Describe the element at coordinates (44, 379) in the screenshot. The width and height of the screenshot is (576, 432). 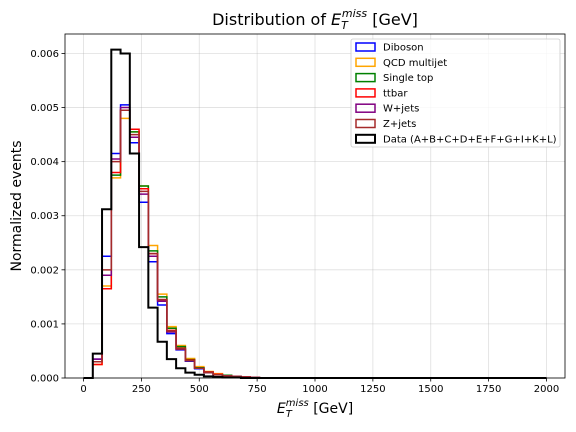
I see `y-tick-label: 0.000` at that location.